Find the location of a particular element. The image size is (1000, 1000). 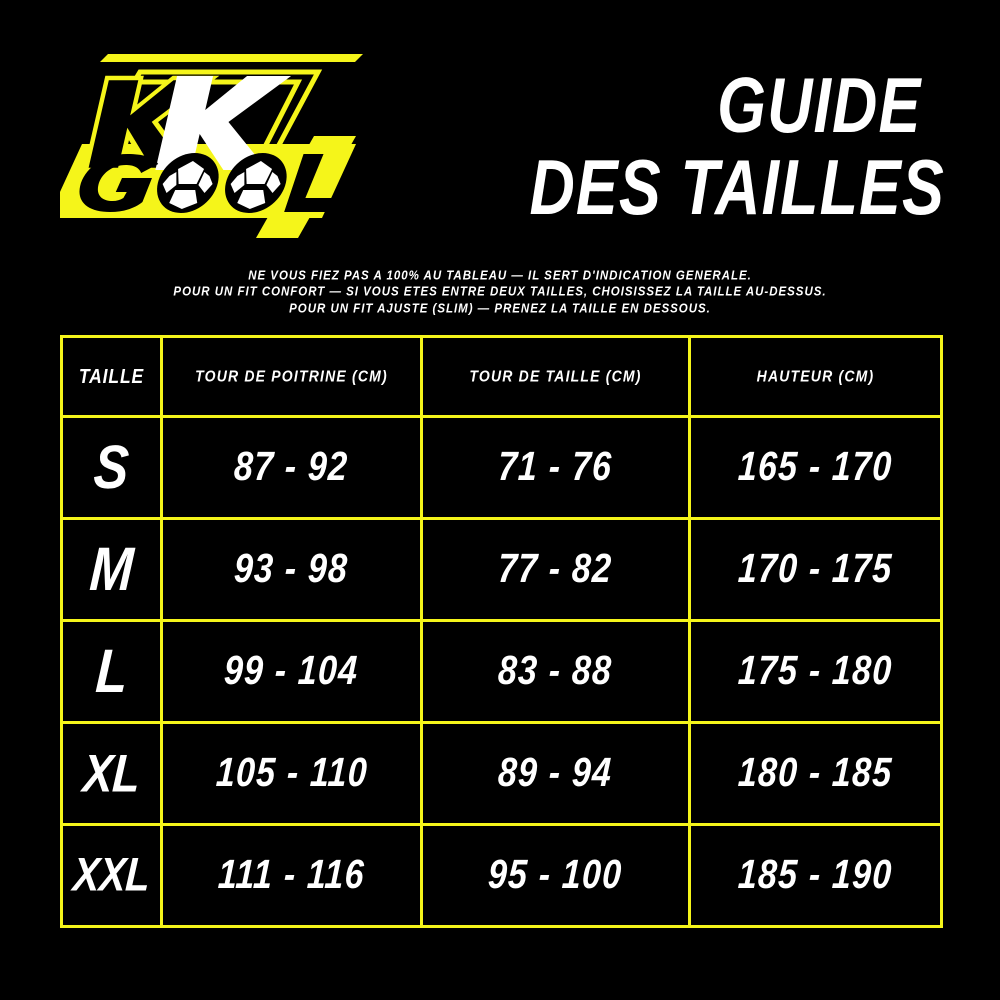

size-value: S is located at coordinates (111, 467).